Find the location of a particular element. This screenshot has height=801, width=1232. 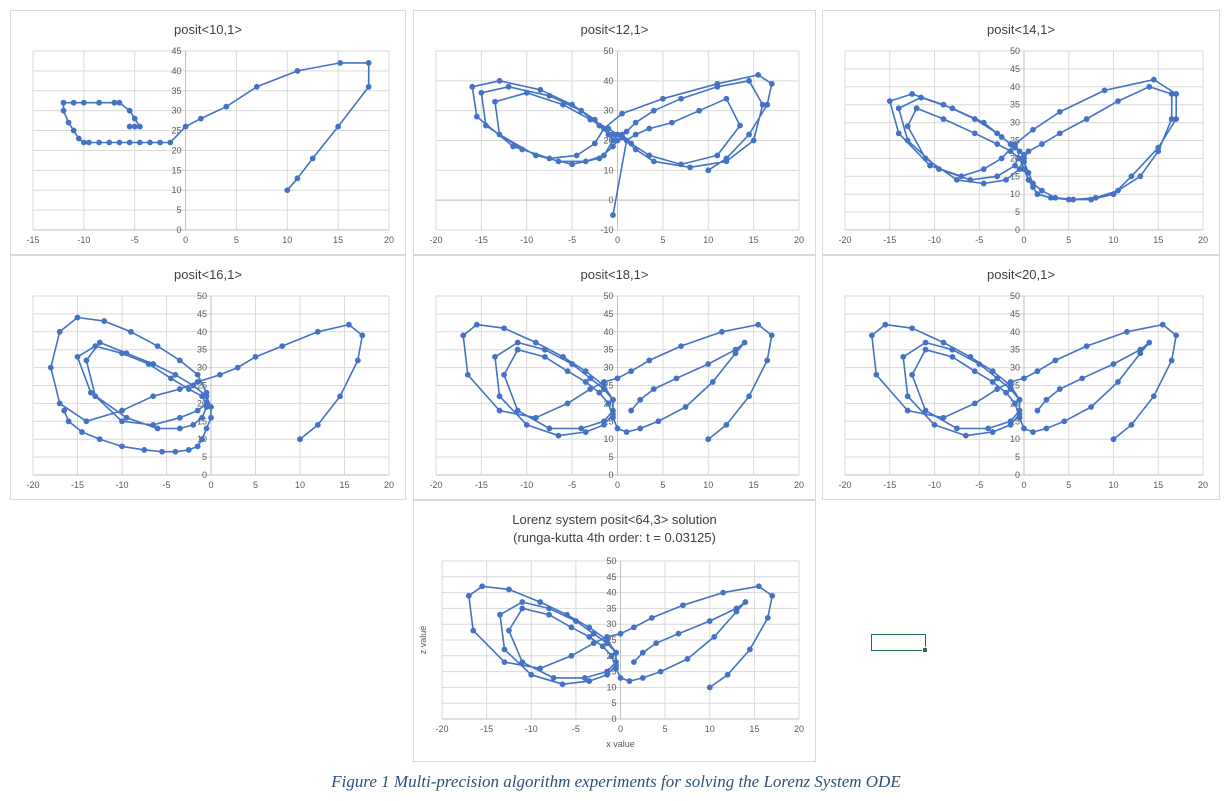

x-tick-label: 0 is located at coordinates (185, 240).